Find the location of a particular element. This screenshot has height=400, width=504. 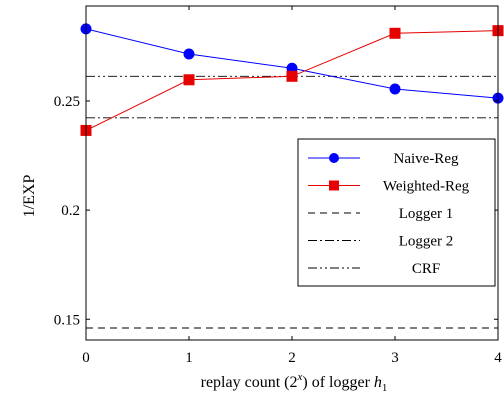

legend-marker-weighted-reg is located at coordinates (334, 185).